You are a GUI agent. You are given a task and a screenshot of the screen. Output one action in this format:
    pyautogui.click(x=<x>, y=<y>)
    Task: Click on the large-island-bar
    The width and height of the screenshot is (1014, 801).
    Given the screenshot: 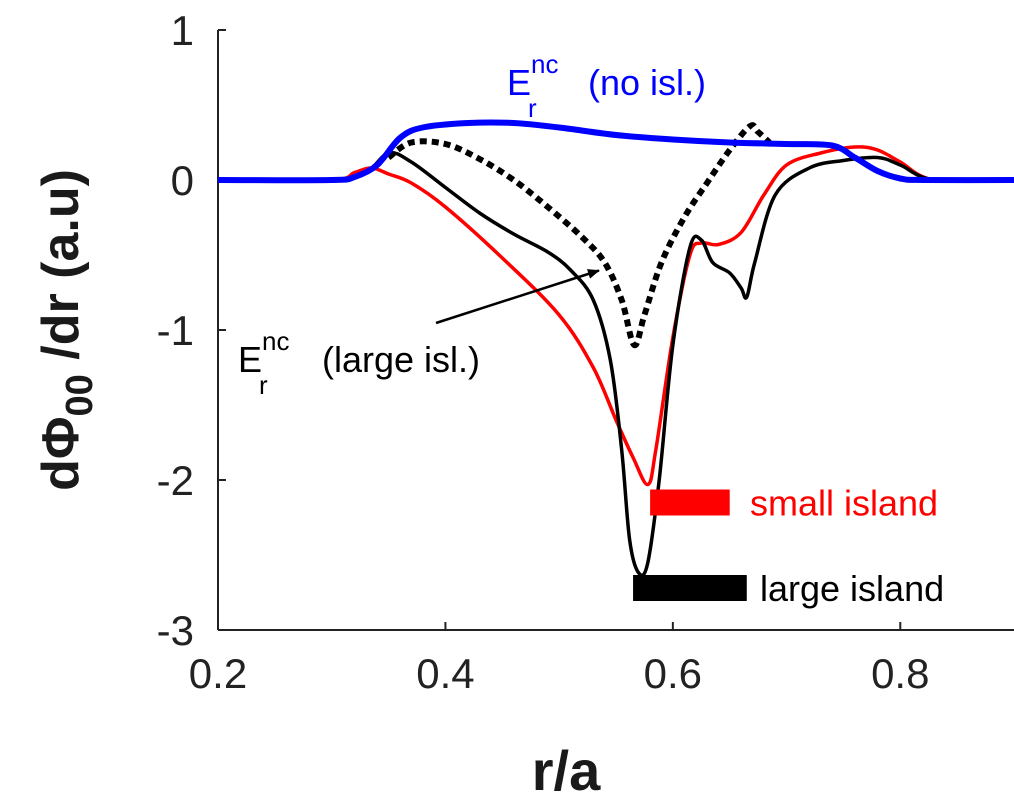 What is the action you would take?
    pyautogui.click(x=690, y=588)
    